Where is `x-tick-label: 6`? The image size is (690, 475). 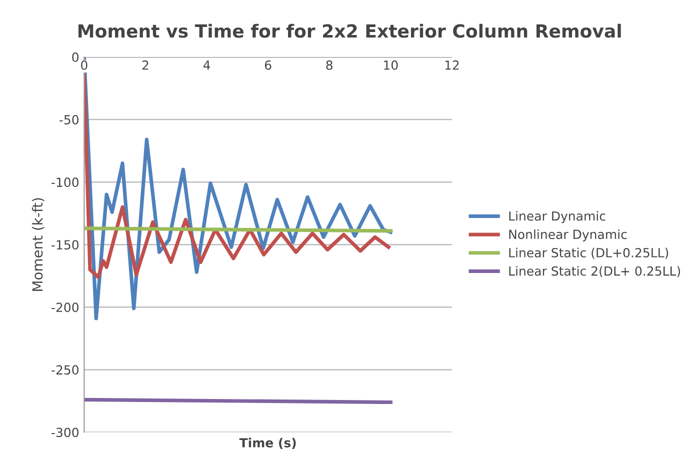 x-tick-label: 6 is located at coordinates (268, 65).